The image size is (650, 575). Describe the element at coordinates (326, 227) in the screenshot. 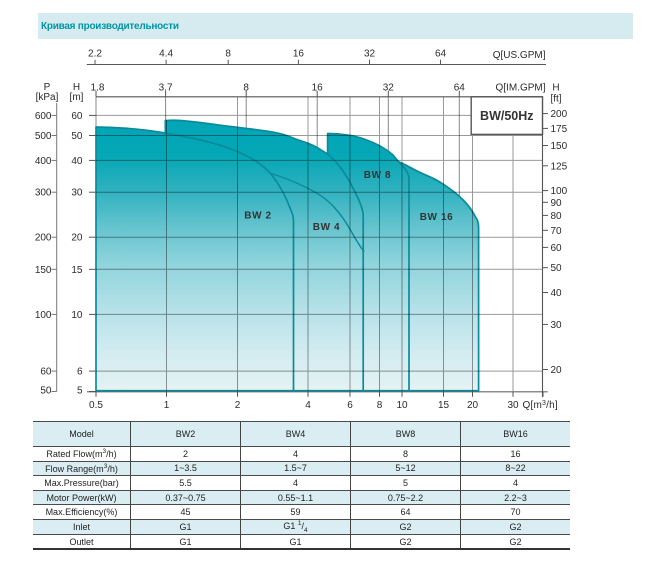

I see `svg-text: BW 4` at that location.